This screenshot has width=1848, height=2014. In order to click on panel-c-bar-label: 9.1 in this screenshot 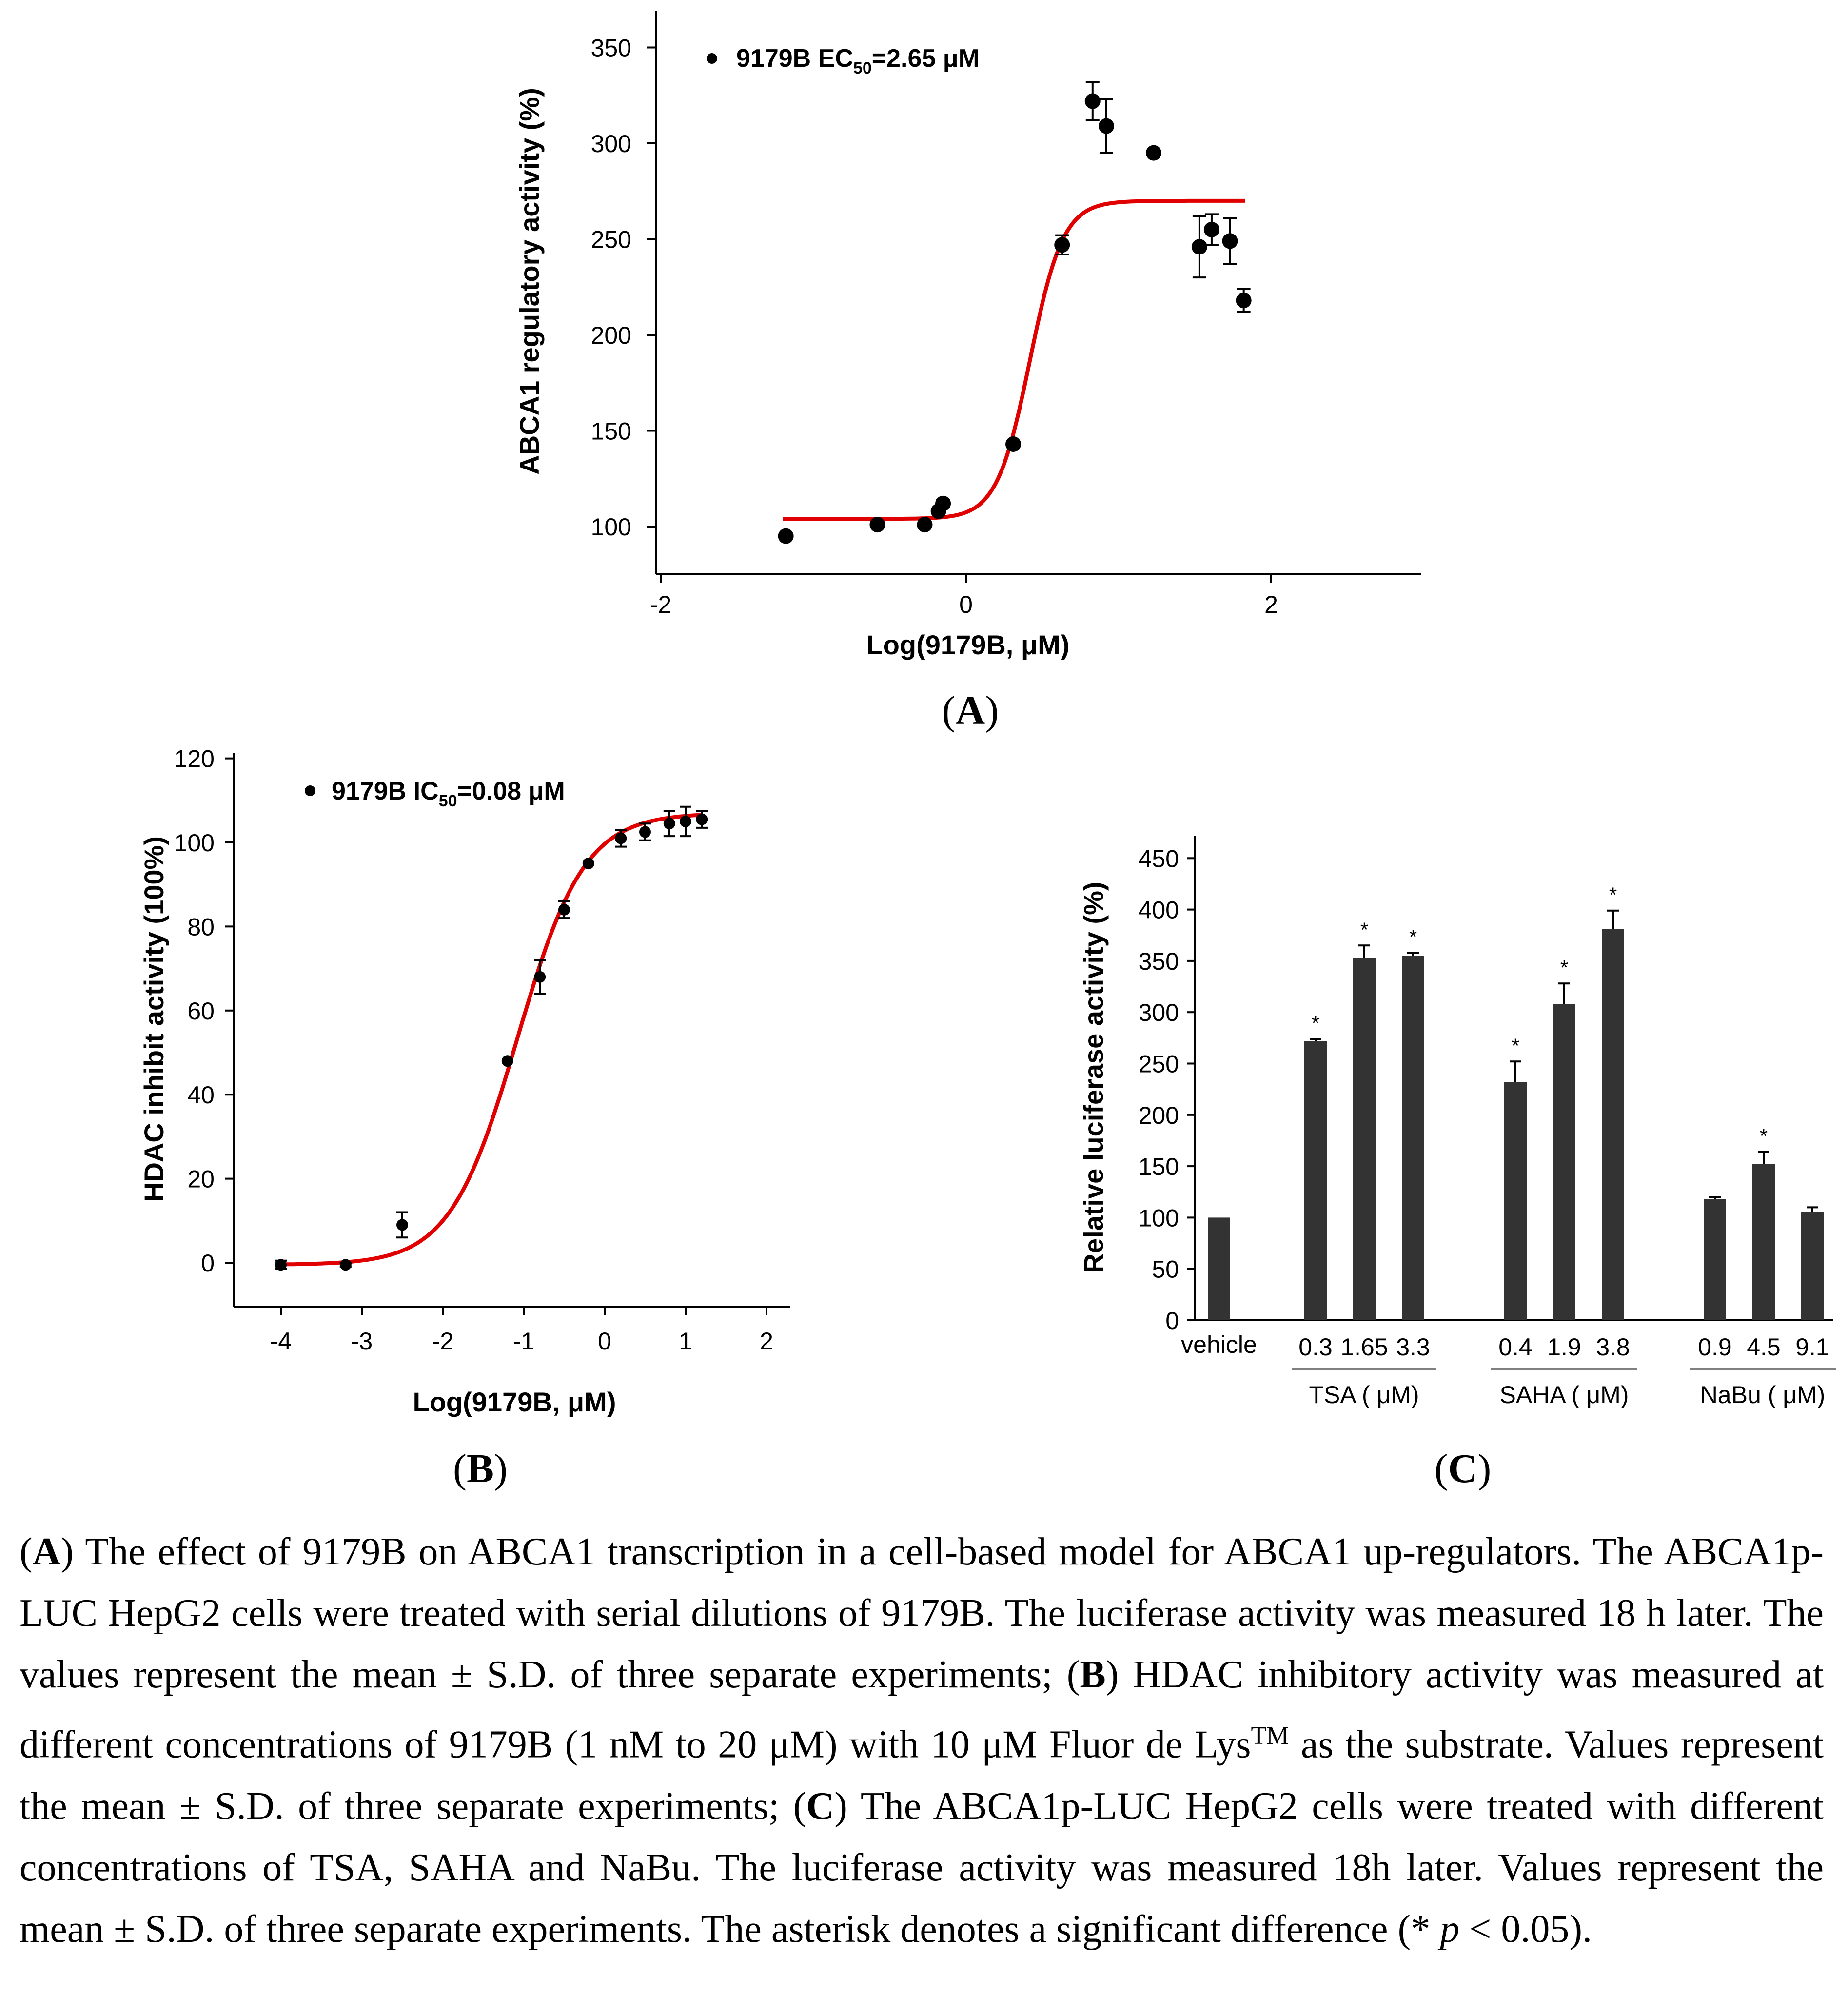, I will do `click(1812, 1347)`.